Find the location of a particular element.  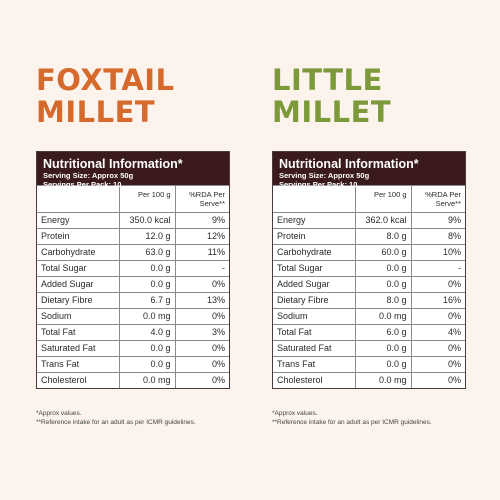

table-header-row: Per 100 g %RDA Per Serve** is located at coordinates (133, 199).